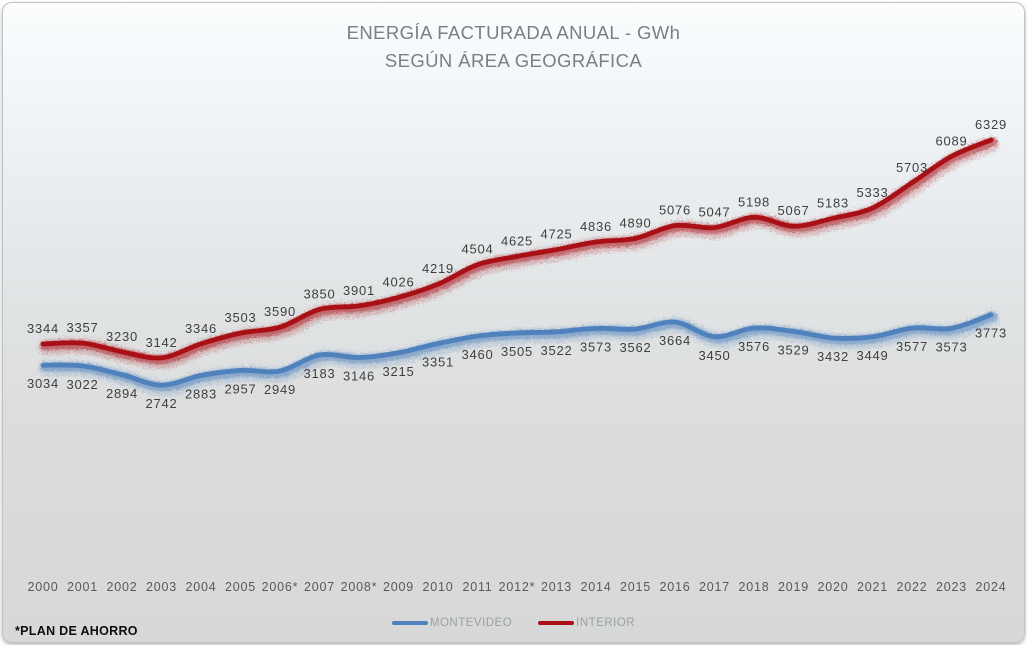 The image size is (1027, 645). Describe the element at coordinates (513, 623) in the screenshot. I see `legend: MONTEVIDEO INTERIOR` at that location.